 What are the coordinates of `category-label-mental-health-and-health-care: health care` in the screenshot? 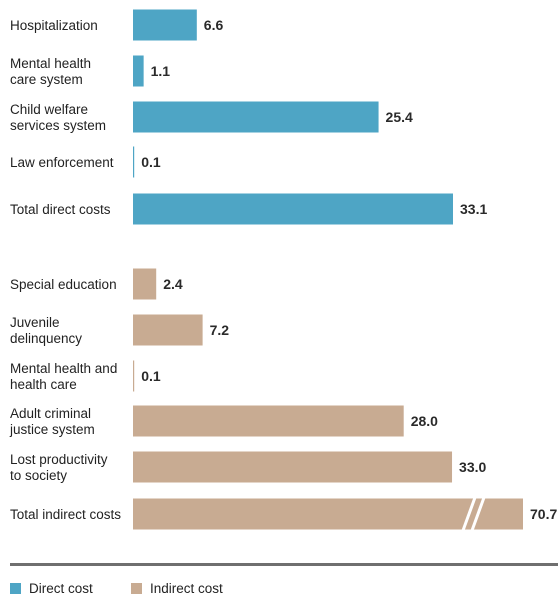 It's located at (43, 384).